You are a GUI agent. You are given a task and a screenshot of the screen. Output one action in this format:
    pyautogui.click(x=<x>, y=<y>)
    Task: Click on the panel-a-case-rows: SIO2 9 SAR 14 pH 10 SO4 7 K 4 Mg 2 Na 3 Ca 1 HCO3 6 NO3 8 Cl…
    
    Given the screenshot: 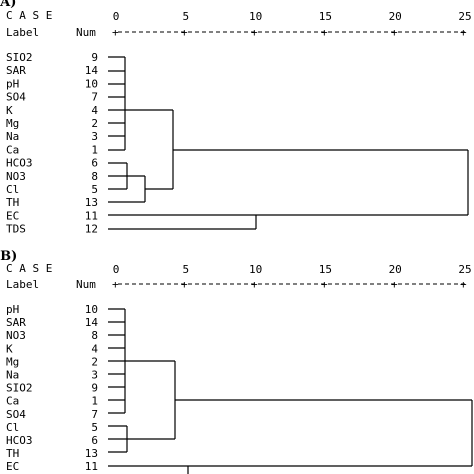 What is the action you would take?
    pyautogui.click(x=52, y=143)
    